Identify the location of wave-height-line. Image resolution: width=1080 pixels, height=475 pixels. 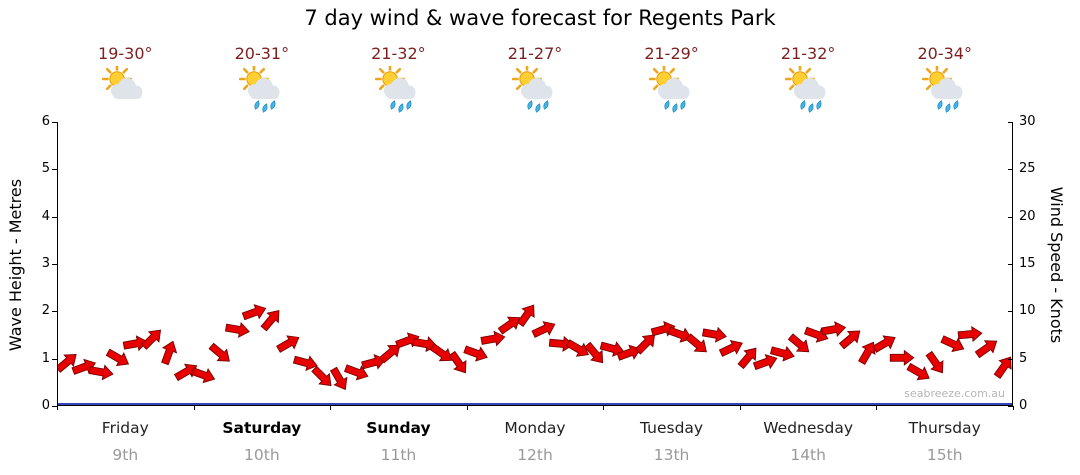
(535, 404).